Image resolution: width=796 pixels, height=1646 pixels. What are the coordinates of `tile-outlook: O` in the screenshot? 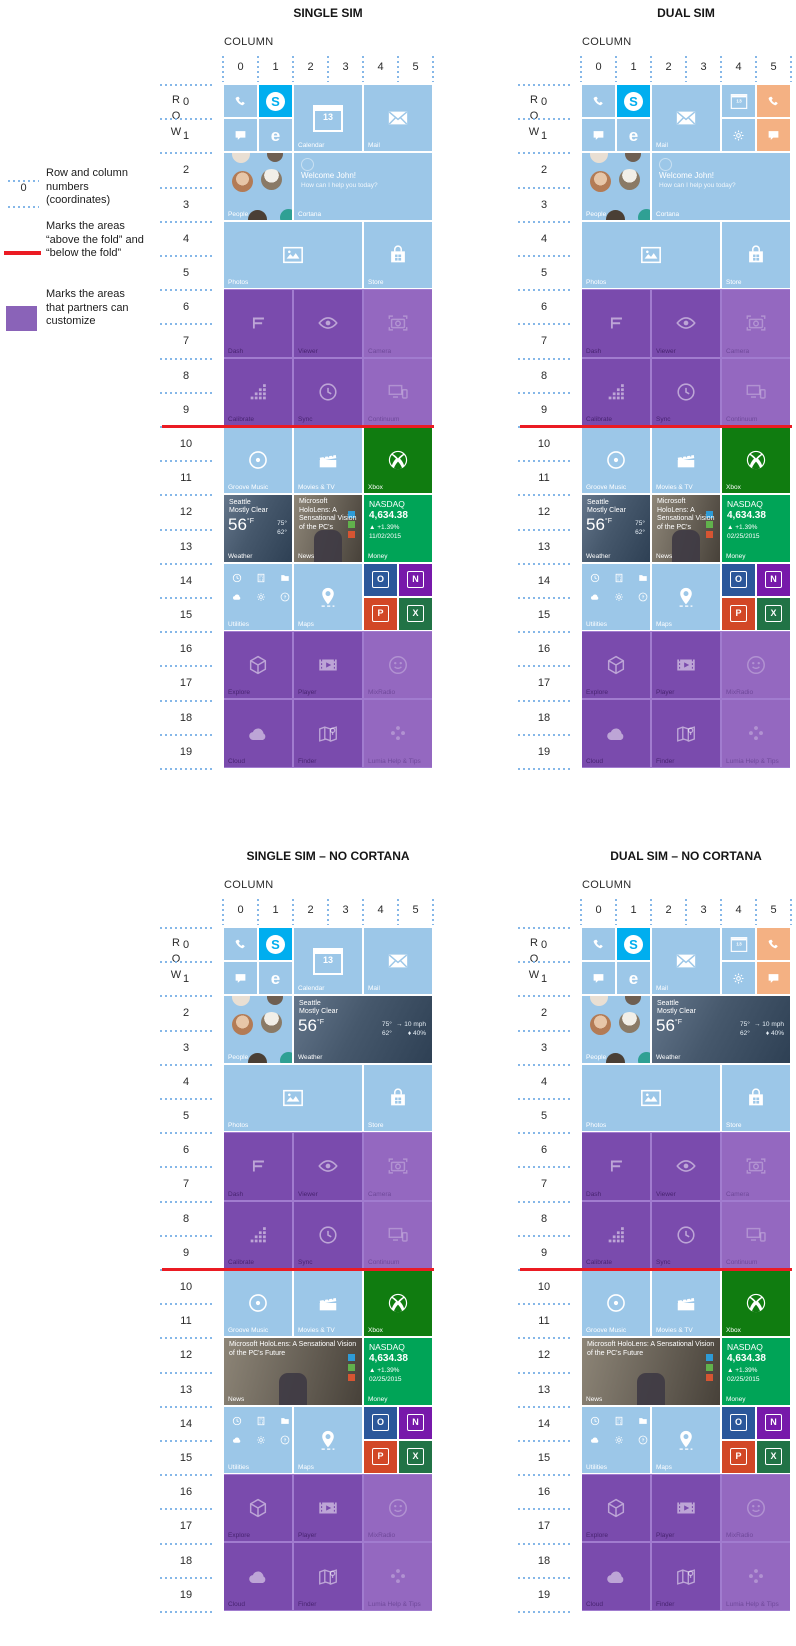 It's located at (738, 579).